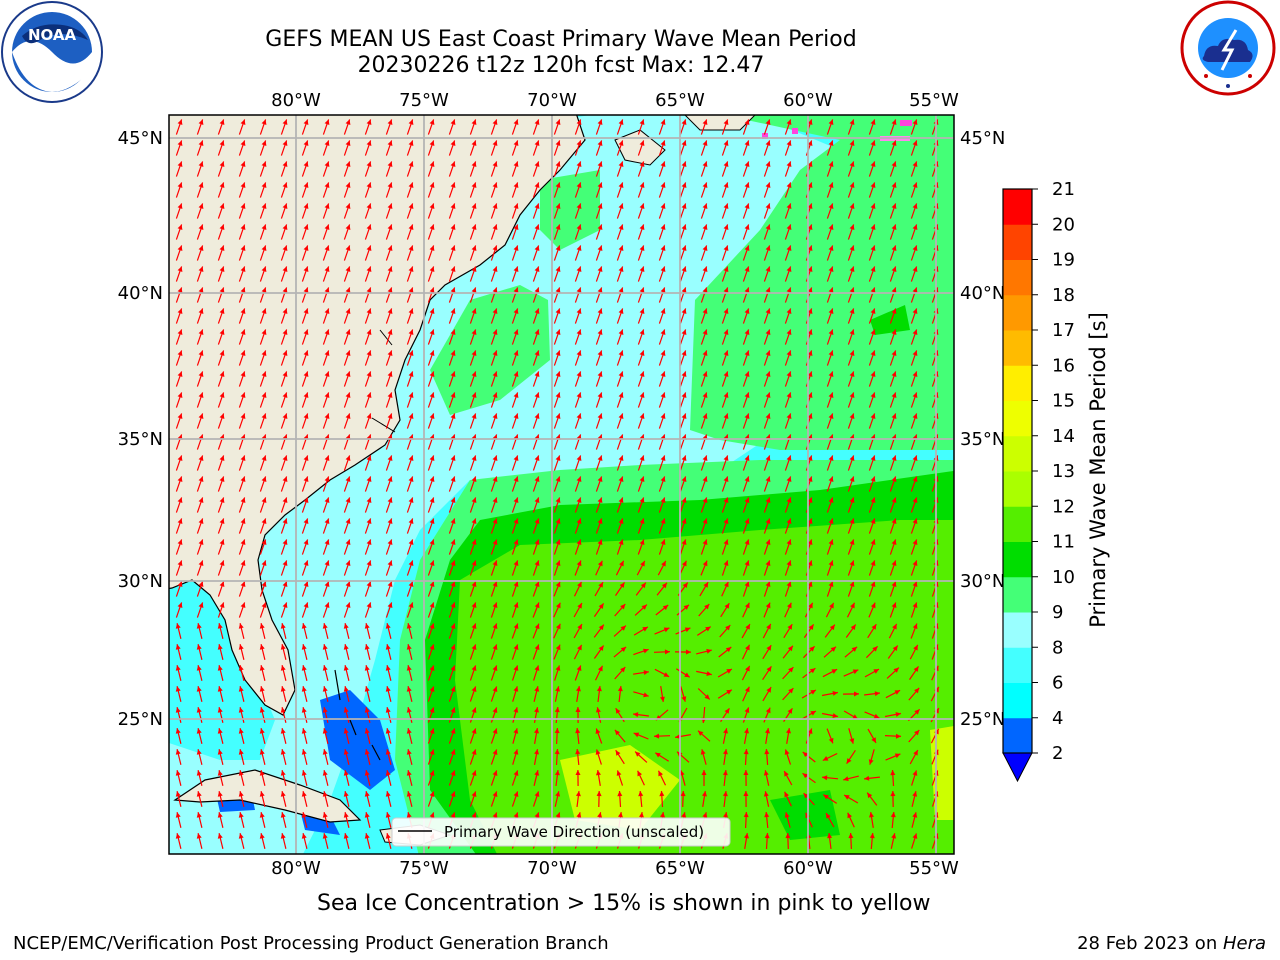 This screenshot has width=1280, height=960. I want to click on y-tick-label-right: 30°N, so click(982, 581).